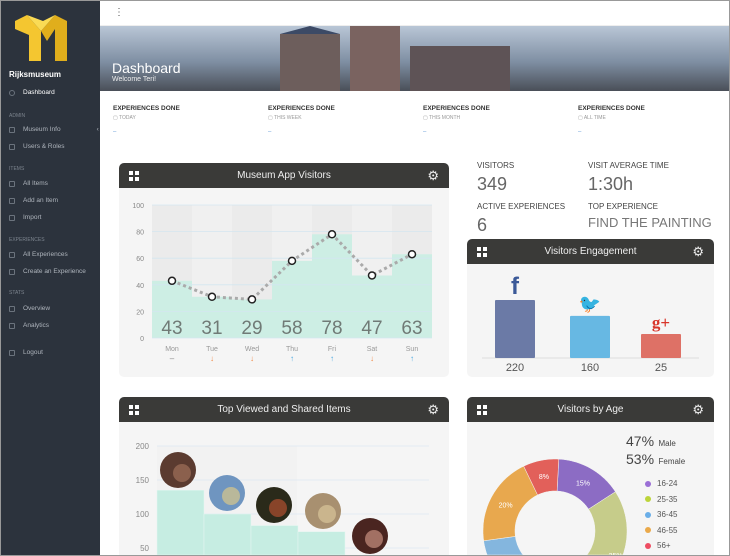 This screenshot has width=730, height=556. I want to click on sidebar-section-title: ADMIN, so click(17, 116).